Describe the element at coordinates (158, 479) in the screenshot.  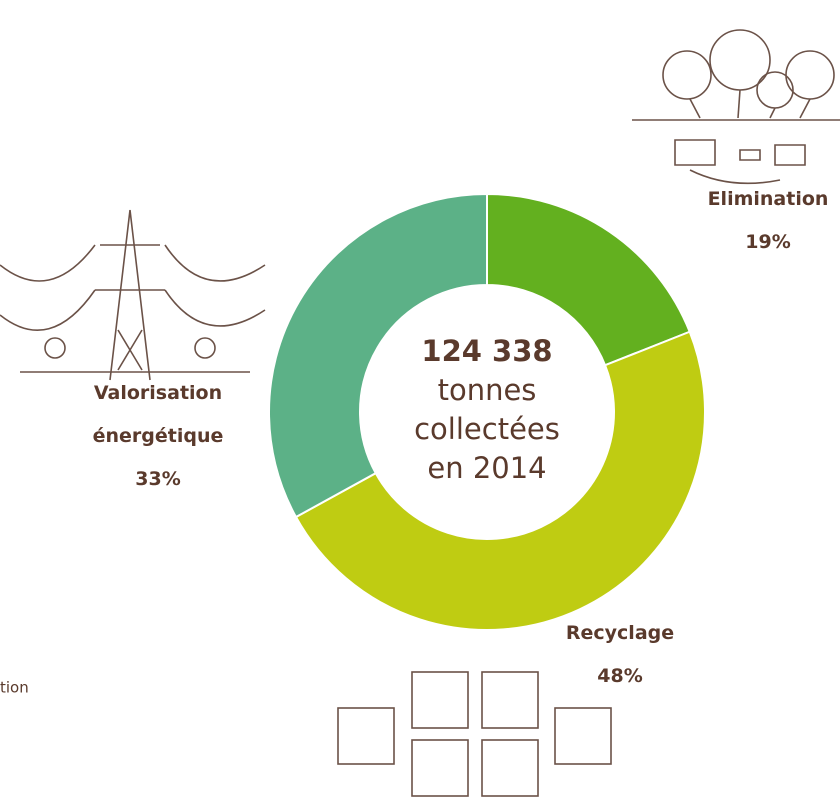
I see `percent: 33%` at that location.